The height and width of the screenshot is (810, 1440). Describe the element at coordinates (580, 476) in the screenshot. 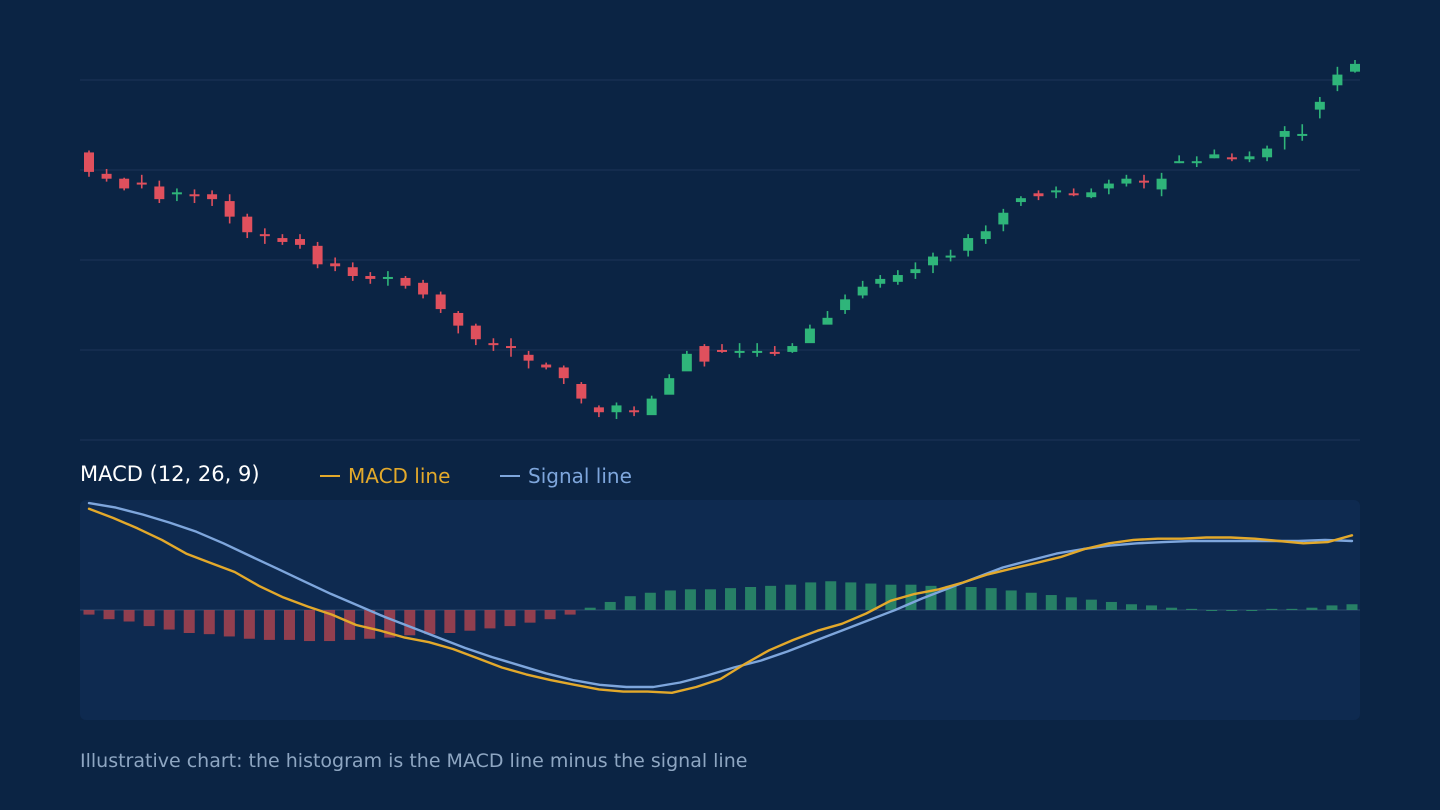

I see `legend-signal-label: Signal line` at that location.